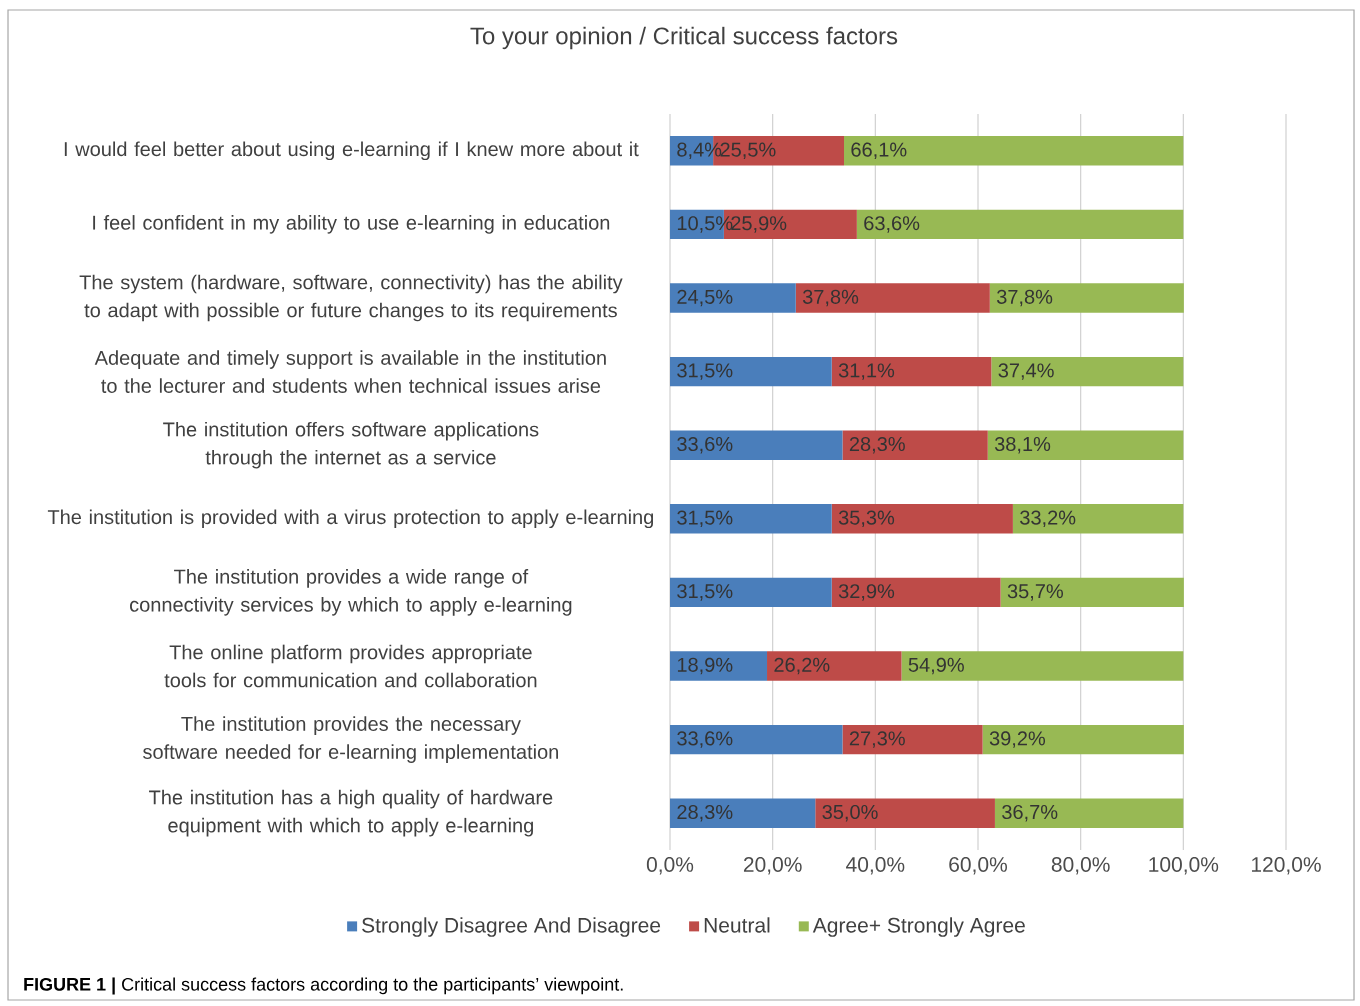 This screenshot has height=1006, width=1360. Describe the element at coordinates (351, 813) in the screenshot. I see `y-tick-label: The institution has a high quality of hardware equipment with which to apply e-learning` at that location.